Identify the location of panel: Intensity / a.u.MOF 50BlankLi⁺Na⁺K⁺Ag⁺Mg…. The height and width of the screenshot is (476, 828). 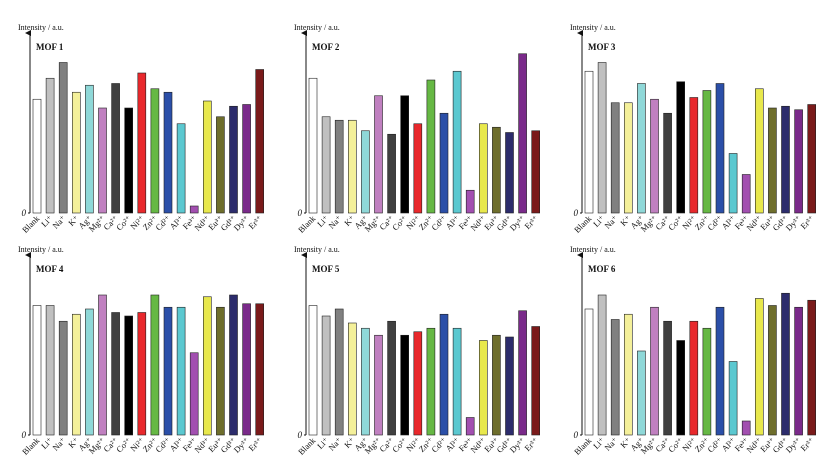
(417, 351).